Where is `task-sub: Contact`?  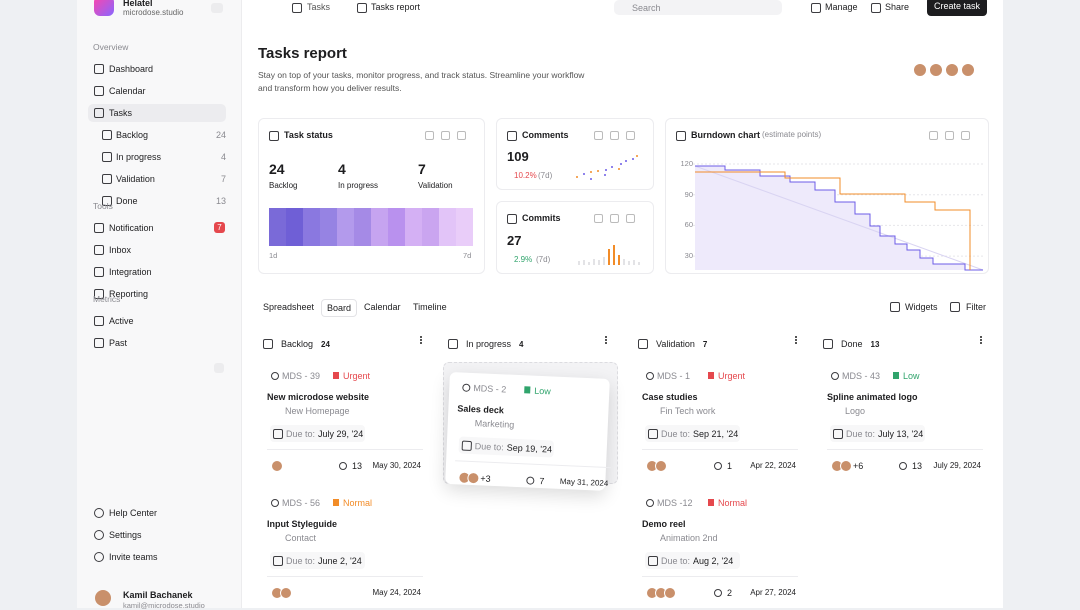
task-sub: Contact is located at coordinates (301, 538).